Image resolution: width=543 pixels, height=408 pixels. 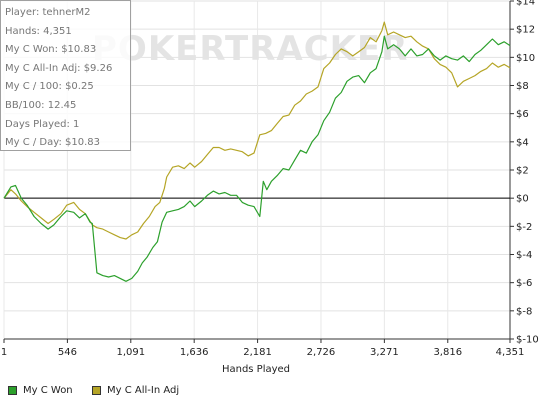 I want to click on x-tick-label-2: 1,091, so click(x=130, y=352).